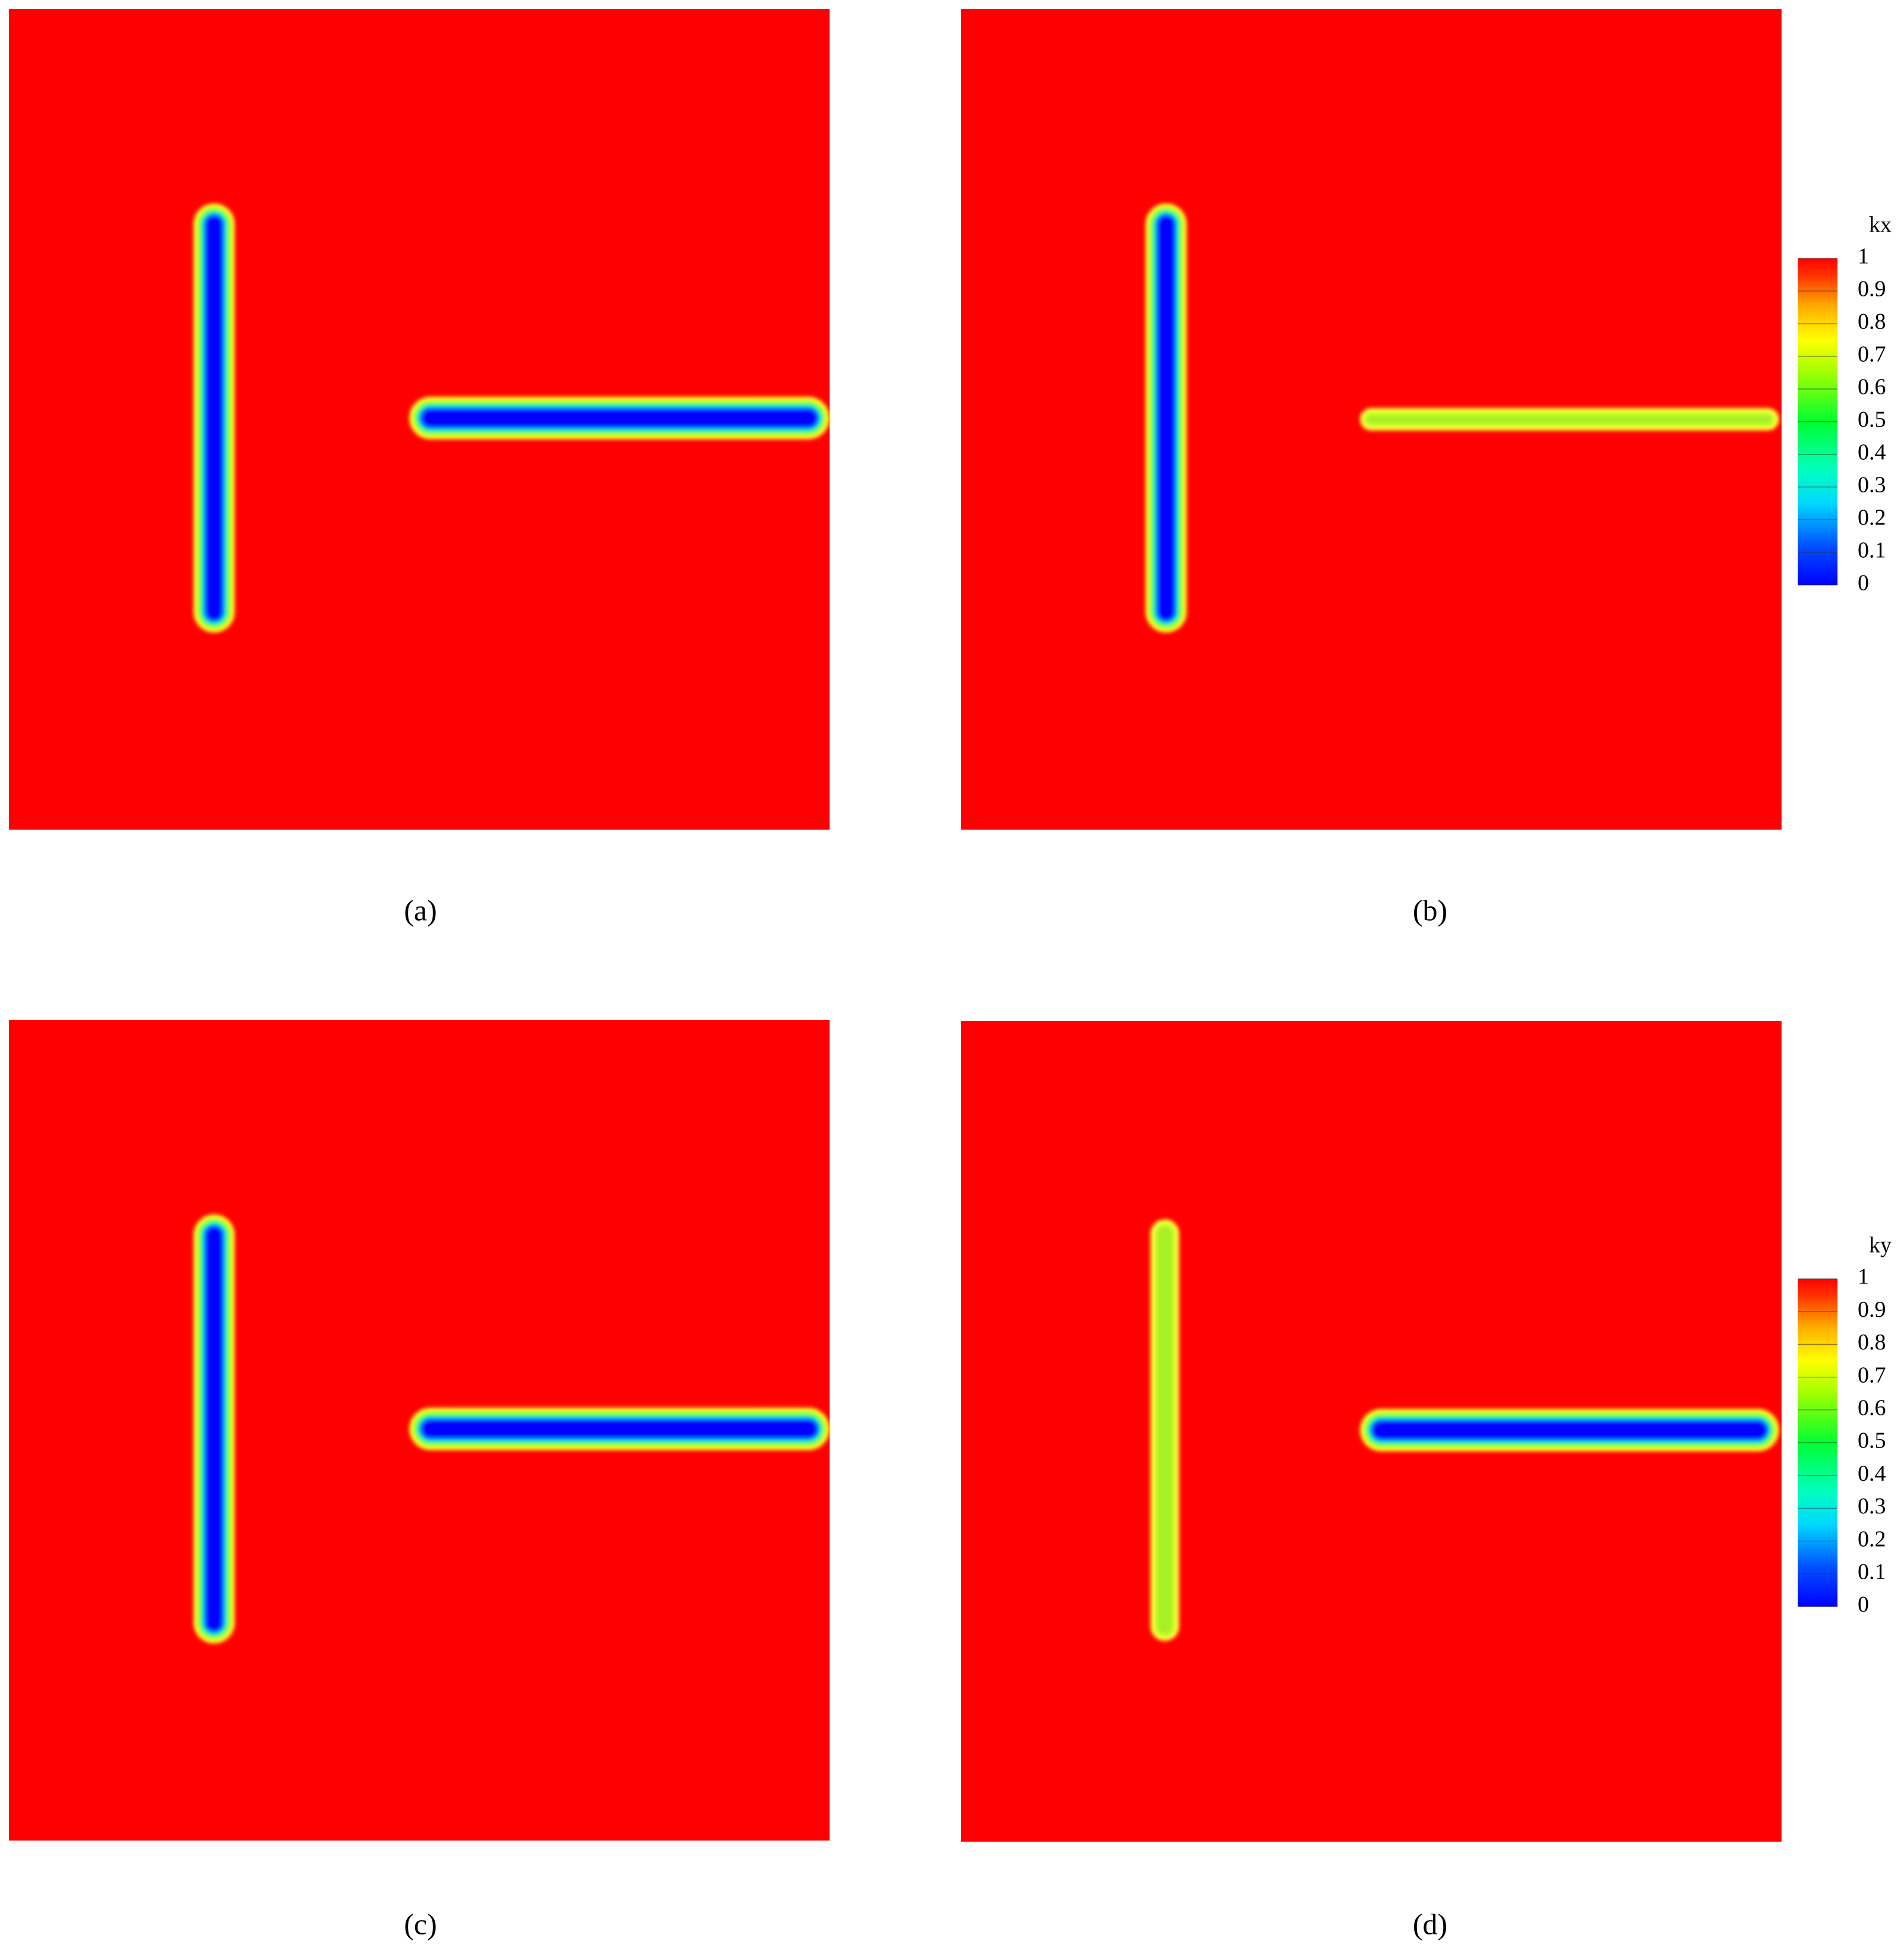 Image resolution: width=1904 pixels, height=1960 pixels. I want to click on panel-label: (c), so click(421, 1924).